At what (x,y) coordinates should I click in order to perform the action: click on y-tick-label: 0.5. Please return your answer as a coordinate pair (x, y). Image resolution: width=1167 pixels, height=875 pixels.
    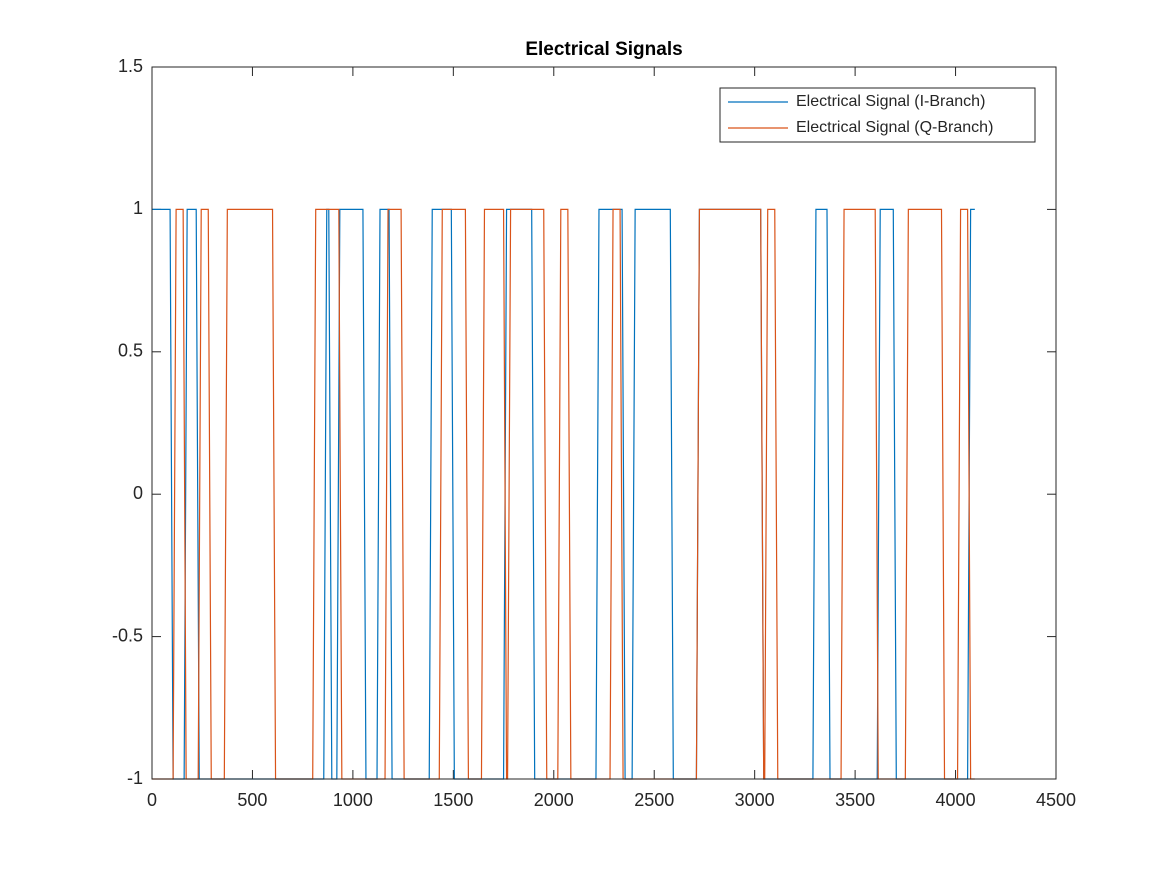
    Looking at the image, I should click on (130, 351).